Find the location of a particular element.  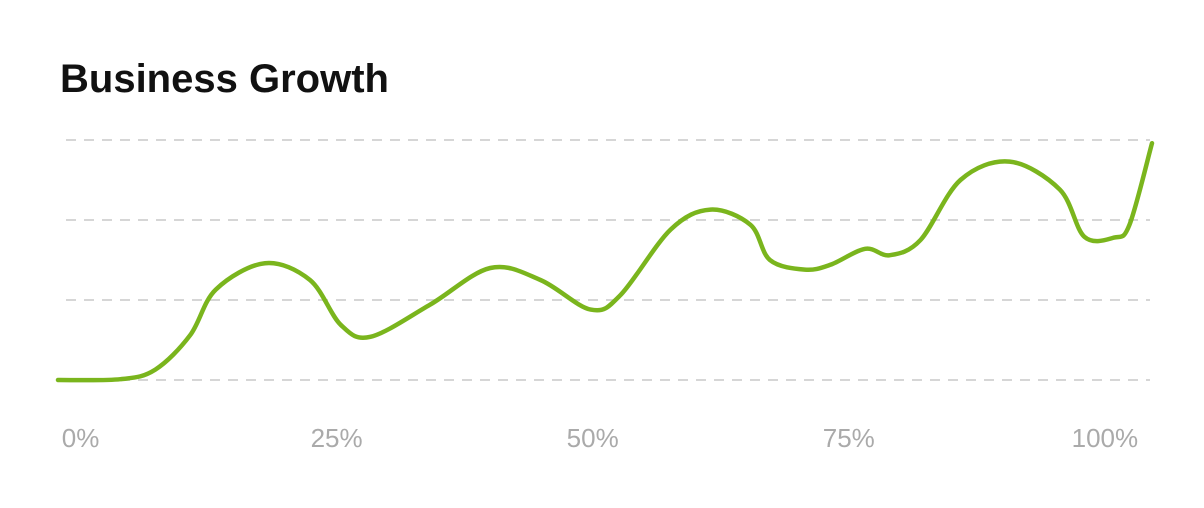

x-tick-label: 75% is located at coordinates (849, 438).